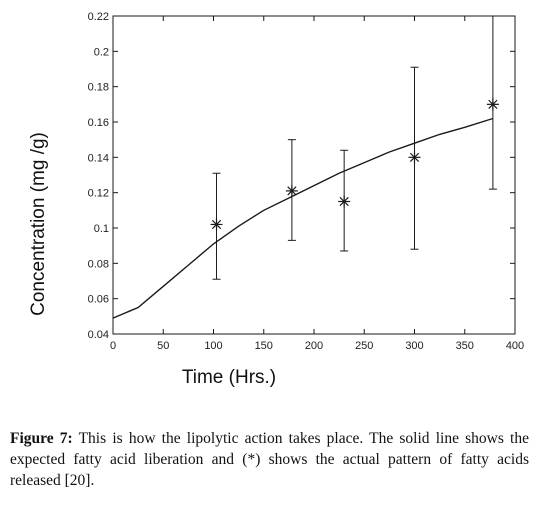  Describe the element at coordinates (38, 224) in the screenshot. I see `y-axis-label: Concentration (mg /g)` at that location.